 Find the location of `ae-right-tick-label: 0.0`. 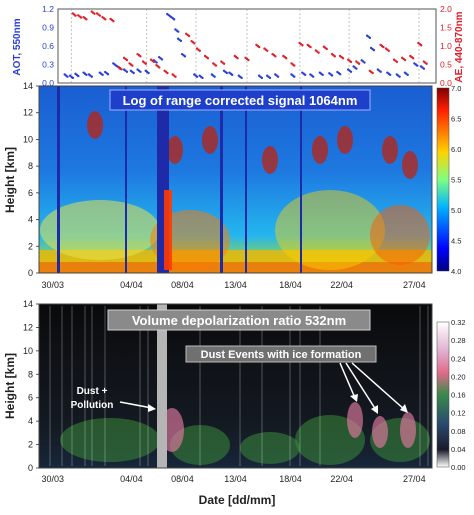

ae-right-tick-label: 0.0 is located at coordinates (446, 83).